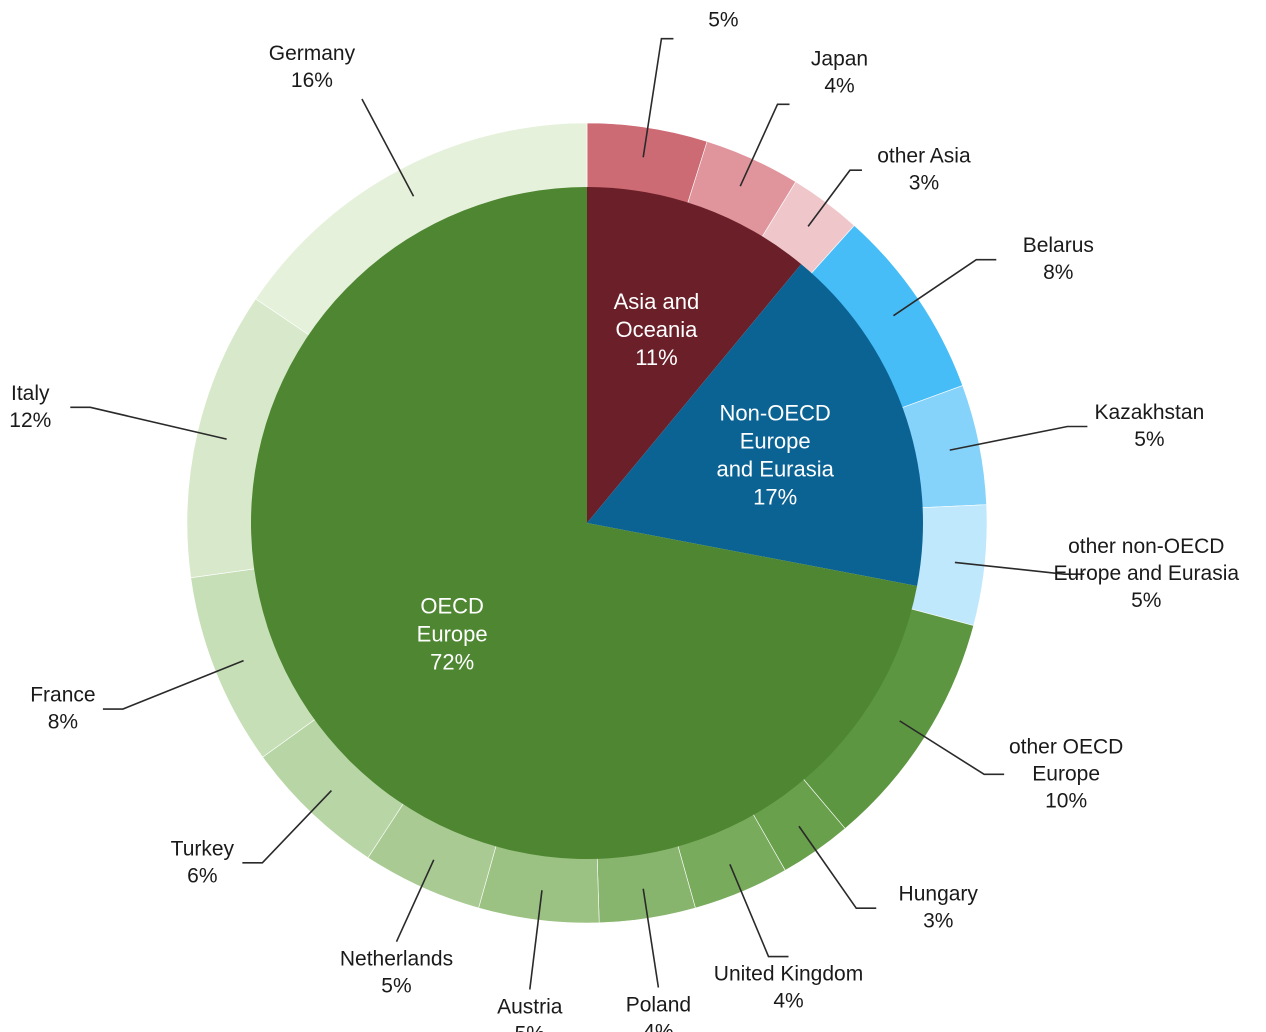 The width and height of the screenshot is (1266, 1032). I want to click on outer-label-netherlands: Netherlands 5%, so click(396, 973).